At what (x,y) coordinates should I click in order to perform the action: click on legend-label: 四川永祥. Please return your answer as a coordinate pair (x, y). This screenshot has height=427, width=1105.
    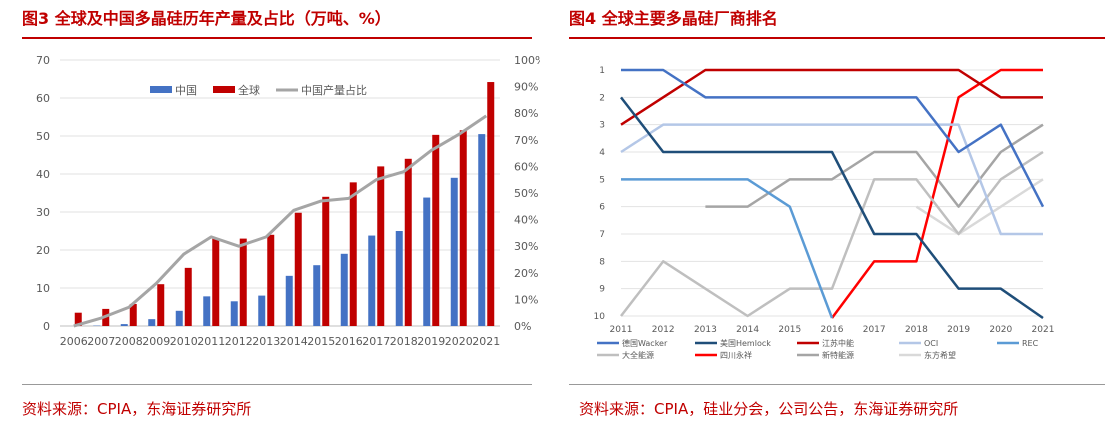
    Looking at the image, I should click on (736, 355).